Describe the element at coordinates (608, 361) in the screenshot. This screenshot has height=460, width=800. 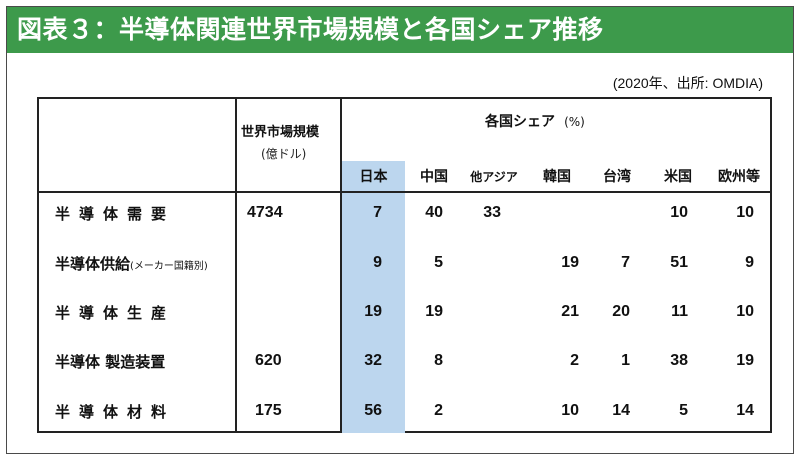
I see `share-equipment-taiwan: 1` at that location.